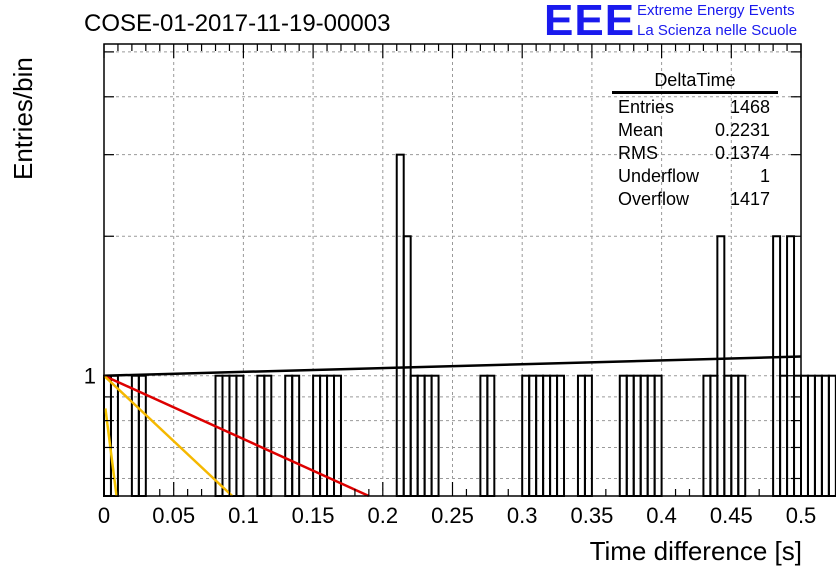  Describe the element at coordinates (717, 30) in the screenshot. I see `logo-line-2: La Scienza nelle Scuole` at that location.